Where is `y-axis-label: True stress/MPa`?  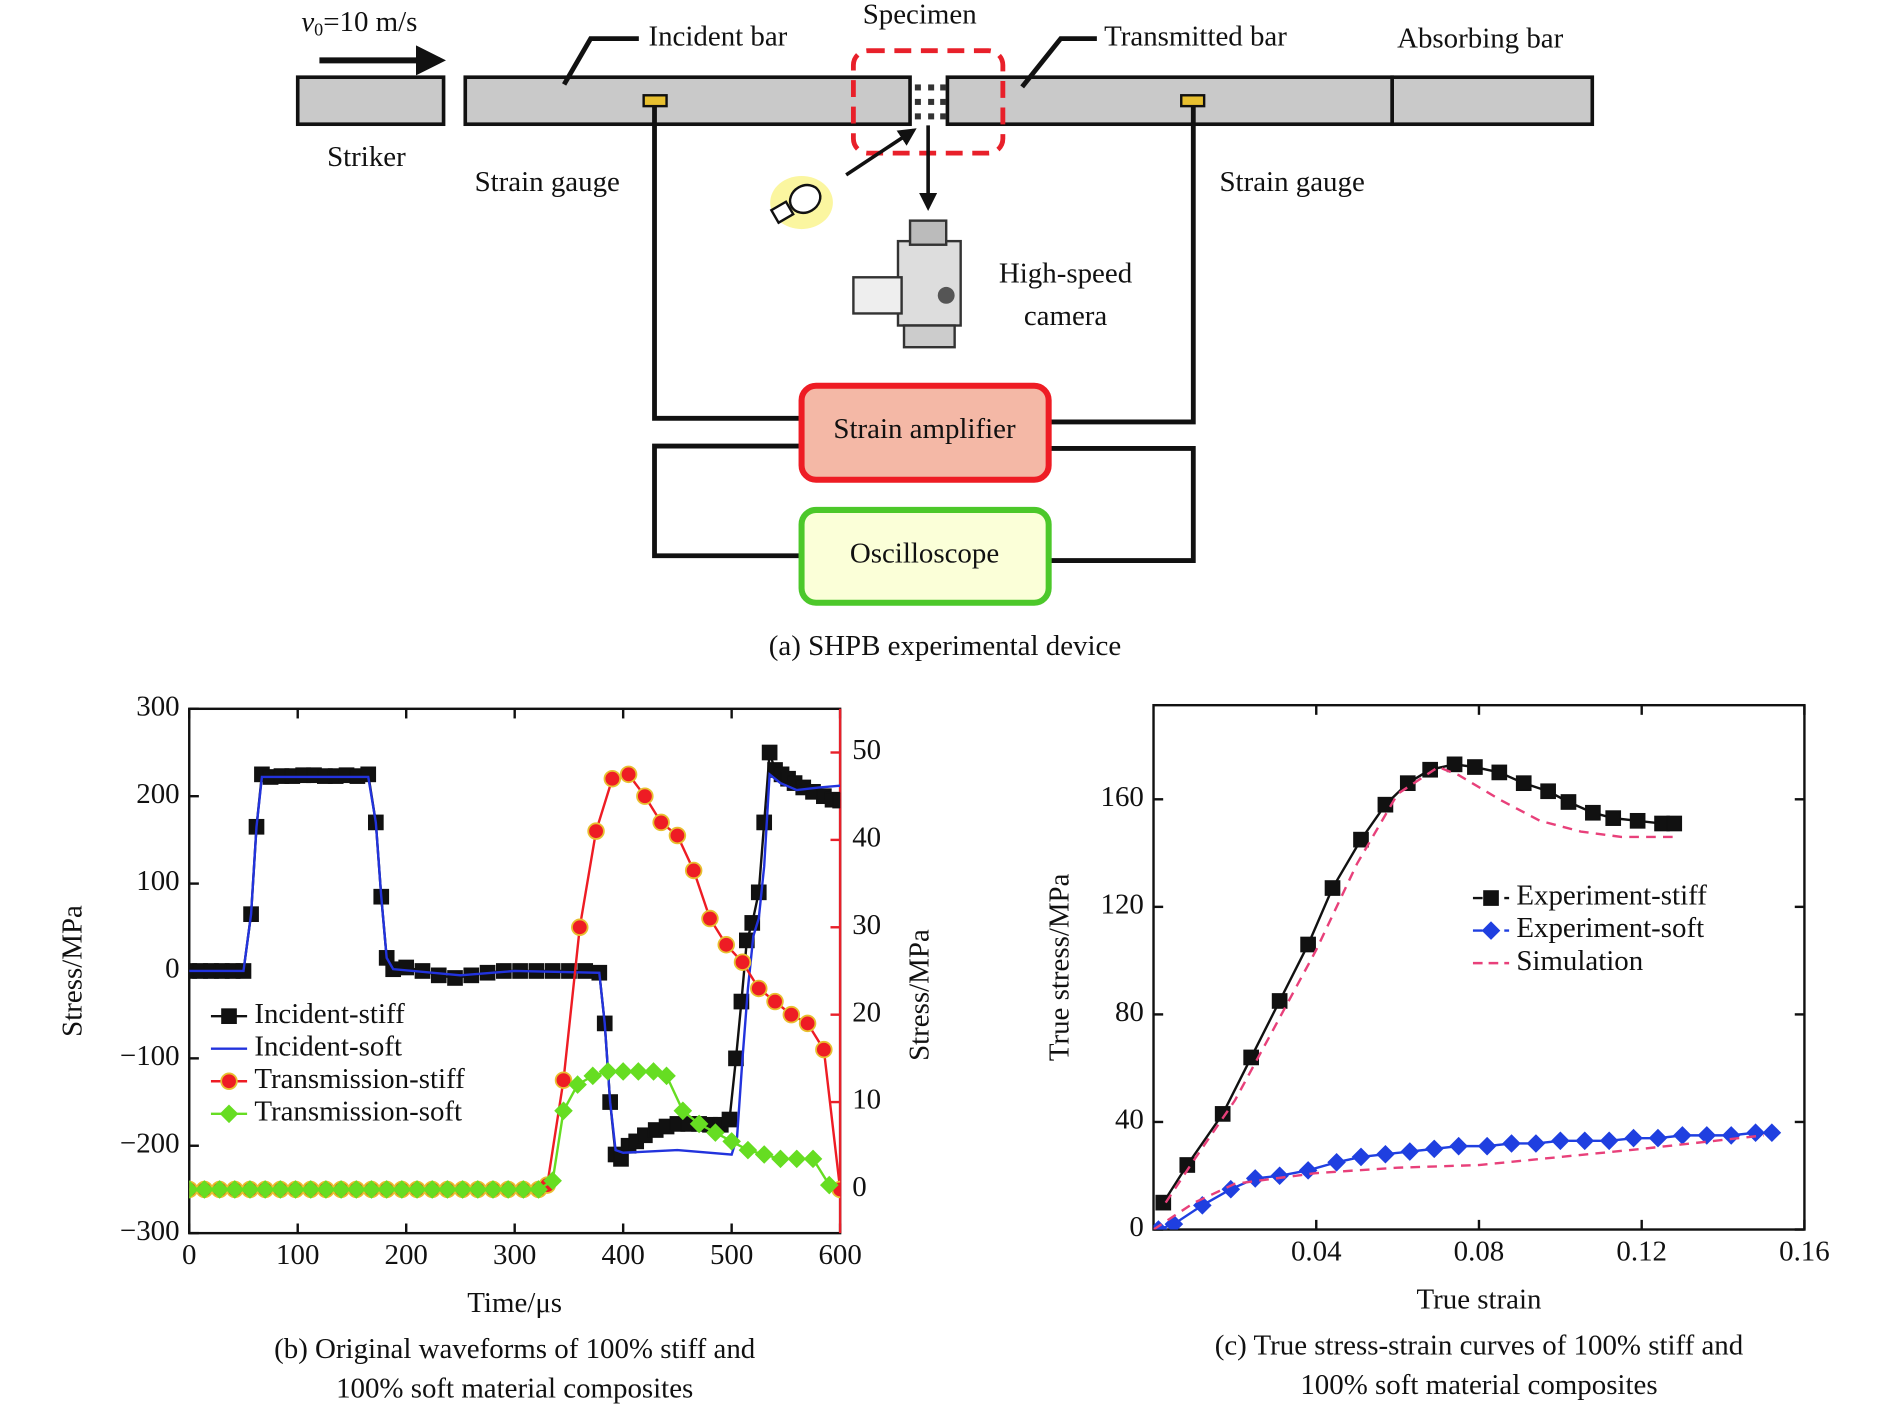 y-axis-label: True stress/MPa is located at coordinates (1060, 967).